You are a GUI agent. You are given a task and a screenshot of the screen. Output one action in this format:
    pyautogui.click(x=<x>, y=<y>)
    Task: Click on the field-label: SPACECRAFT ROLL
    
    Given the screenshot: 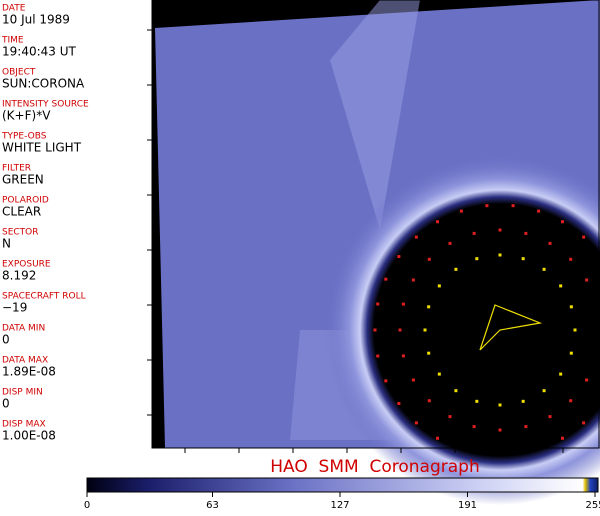 What is the action you would take?
    pyautogui.click(x=44, y=297)
    